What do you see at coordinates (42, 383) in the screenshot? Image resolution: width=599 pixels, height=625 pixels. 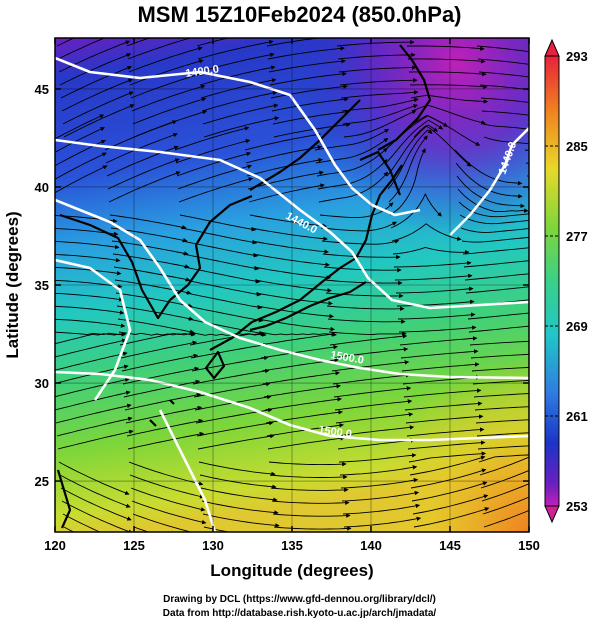 I see `y-tick-label: 30` at bounding box center [42, 383].